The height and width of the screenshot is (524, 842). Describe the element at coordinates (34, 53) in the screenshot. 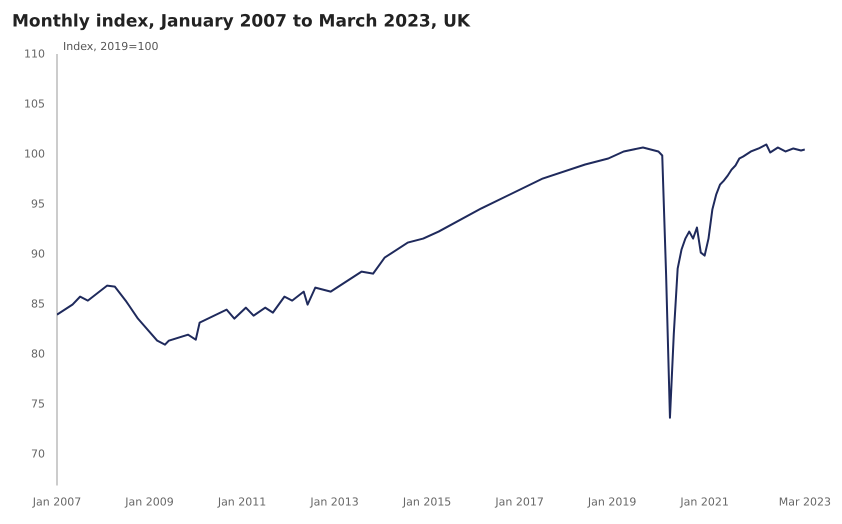

I see `y-tick-label: 110` at that location.